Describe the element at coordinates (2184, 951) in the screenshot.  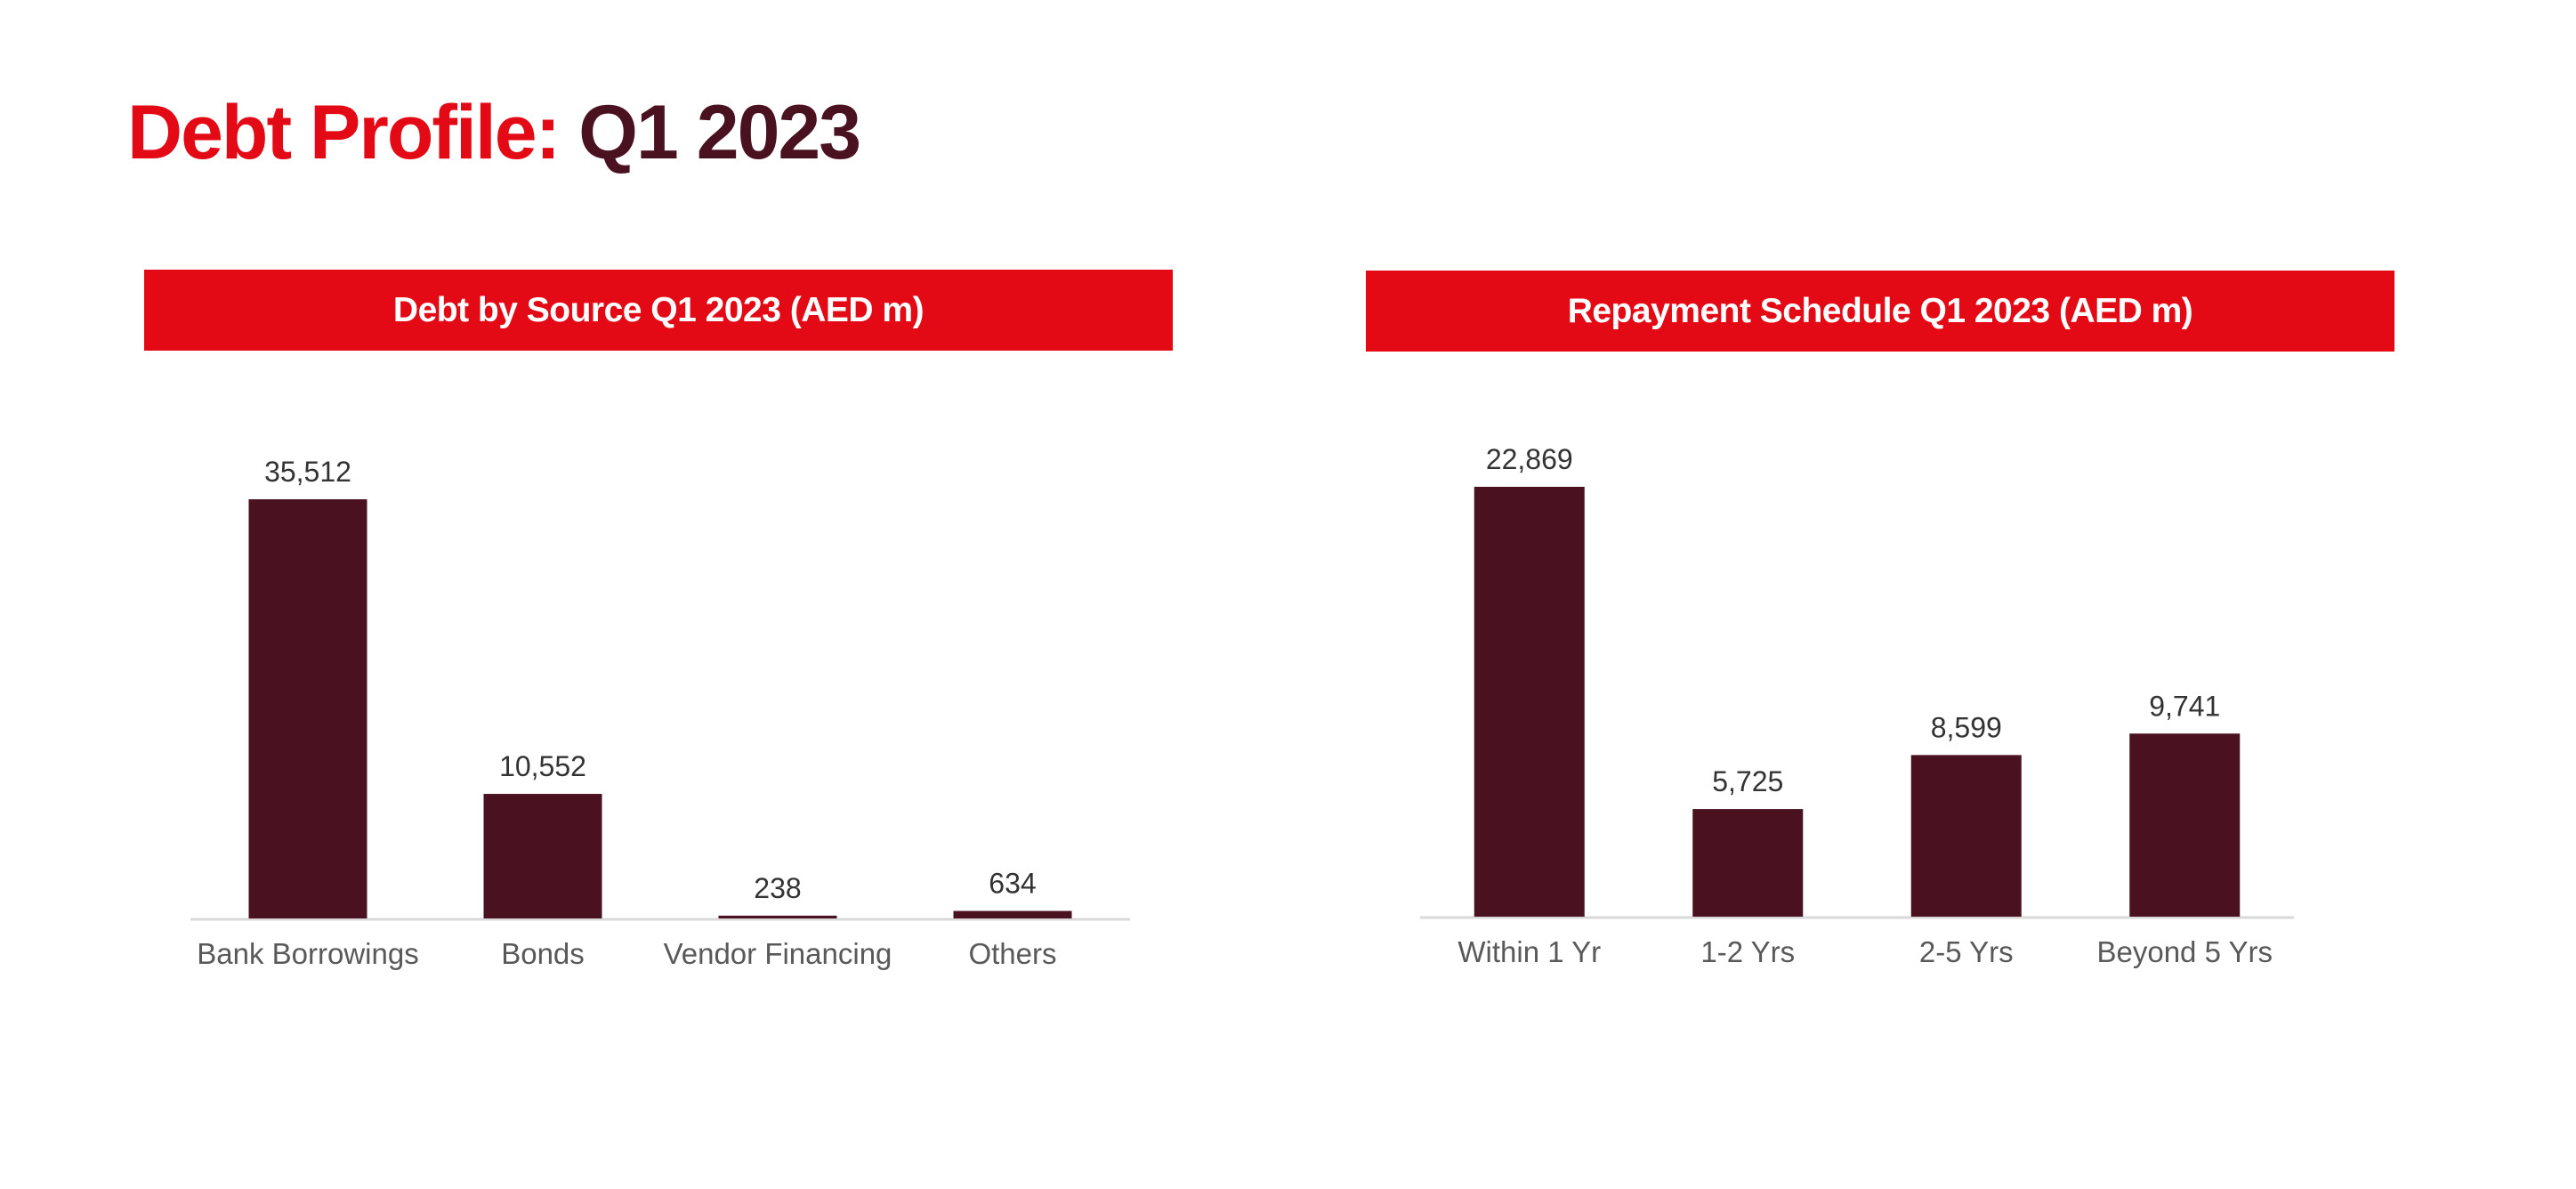
I see `repayment-category-label: Beyond 5 Yrs` at that location.